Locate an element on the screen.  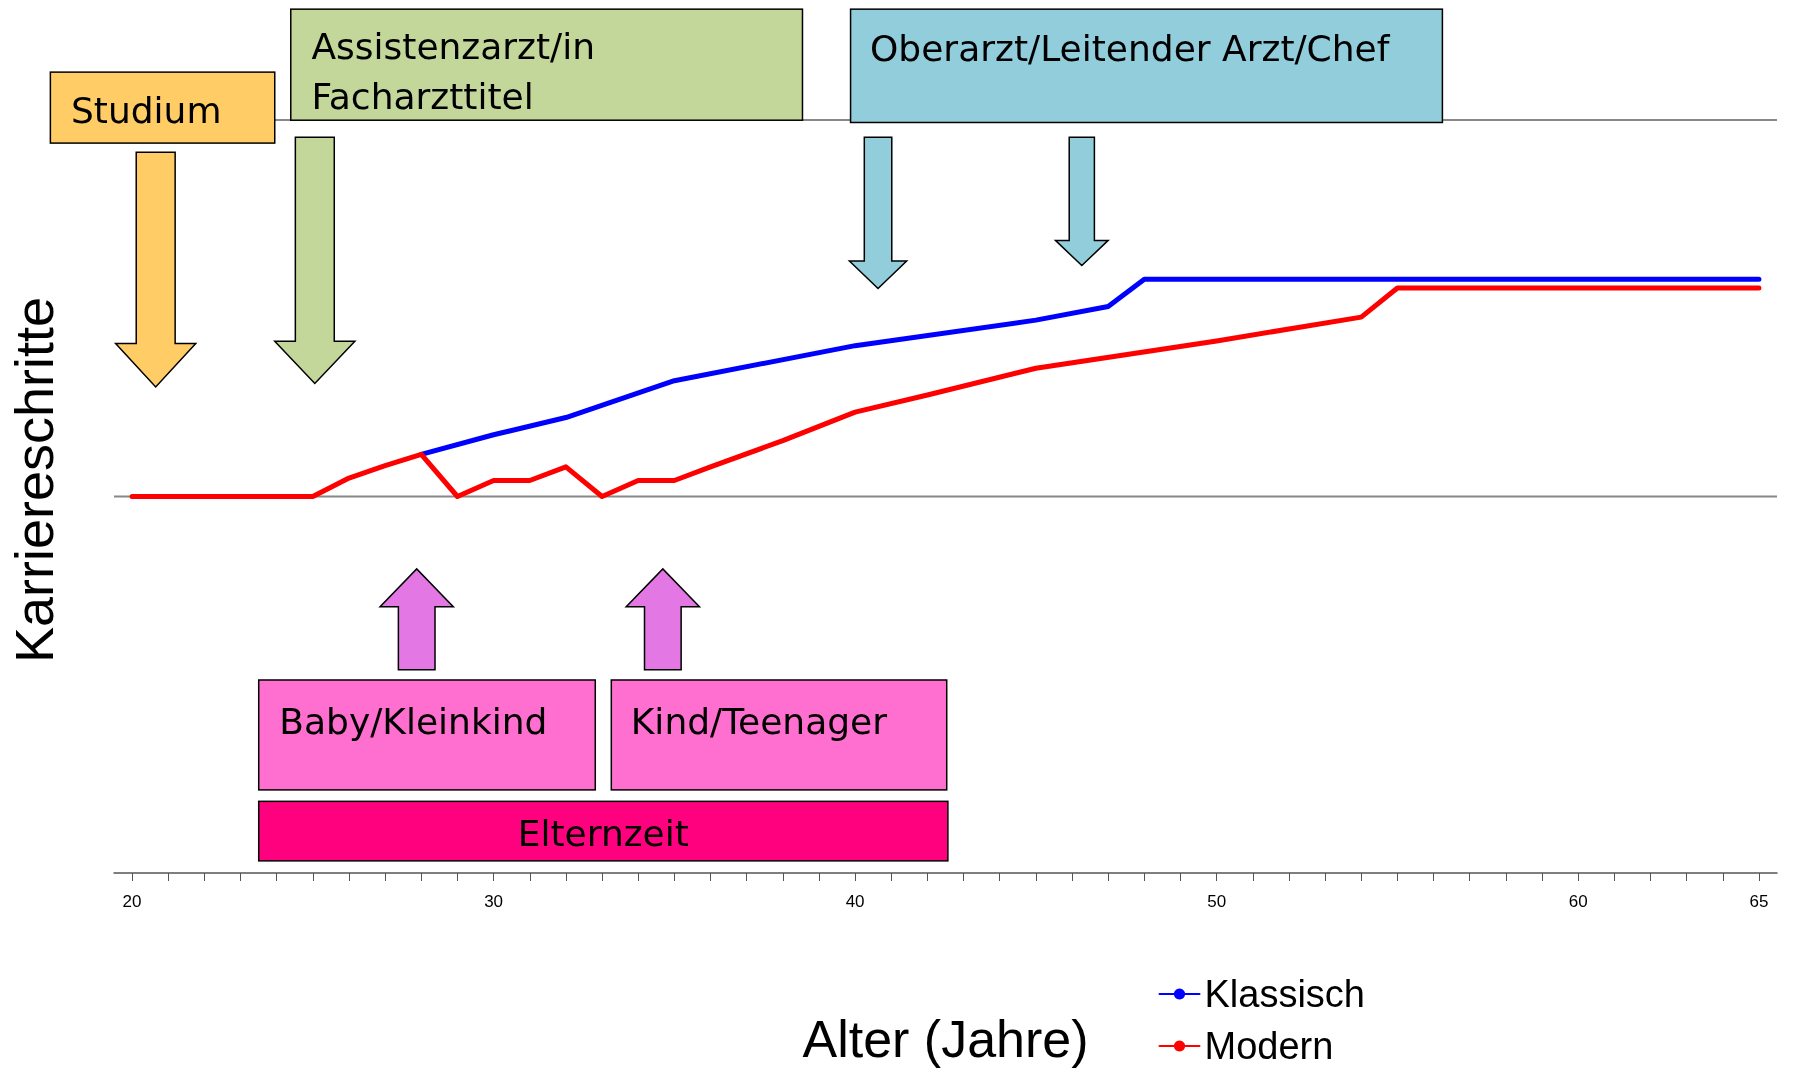
x-tick-label: 30 is located at coordinates (494, 901).